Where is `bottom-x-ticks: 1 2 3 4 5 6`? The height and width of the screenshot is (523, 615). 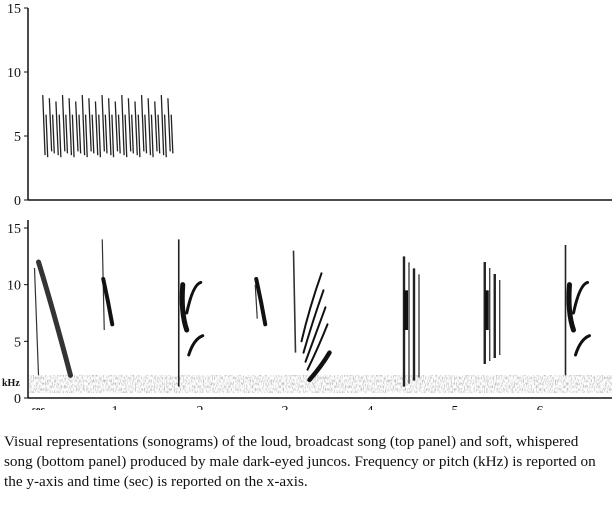 bottom-x-ticks: 1 2 3 4 5 6 is located at coordinates (328, 407).